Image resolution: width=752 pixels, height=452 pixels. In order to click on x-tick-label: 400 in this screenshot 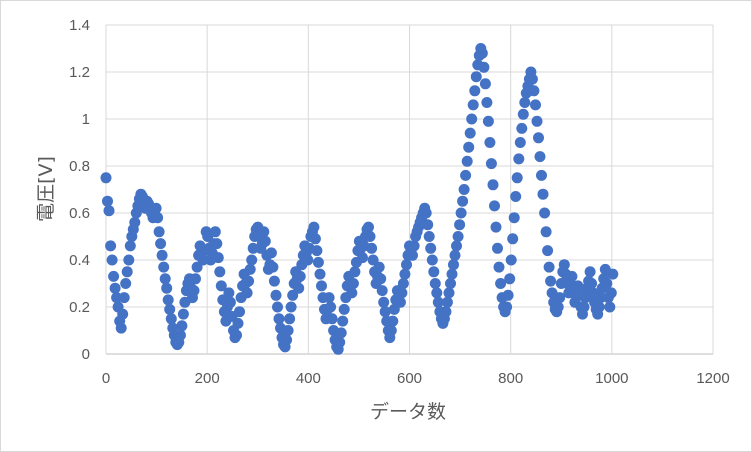, I will do `click(308, 378)`.